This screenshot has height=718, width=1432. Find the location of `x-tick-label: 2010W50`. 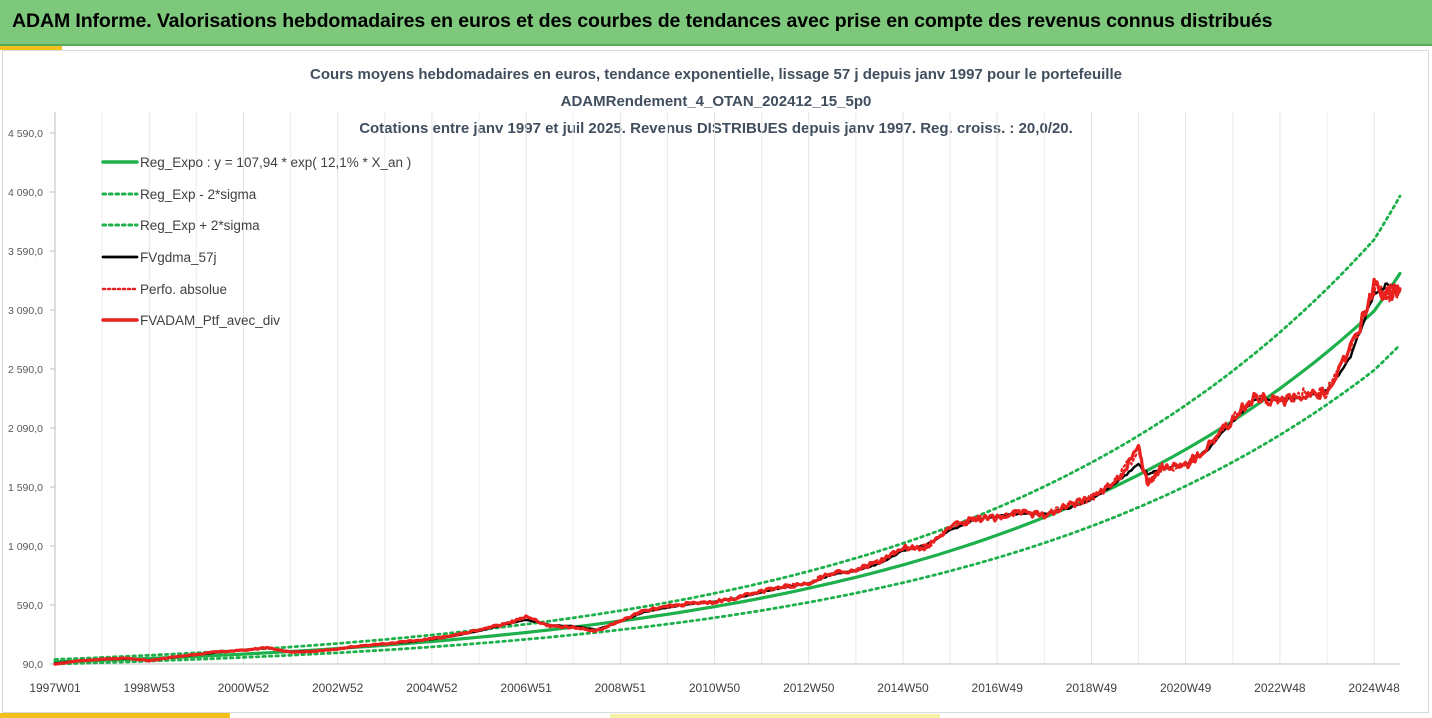

x-tick-label: 2010W50 is located at coordinates (715, 688).